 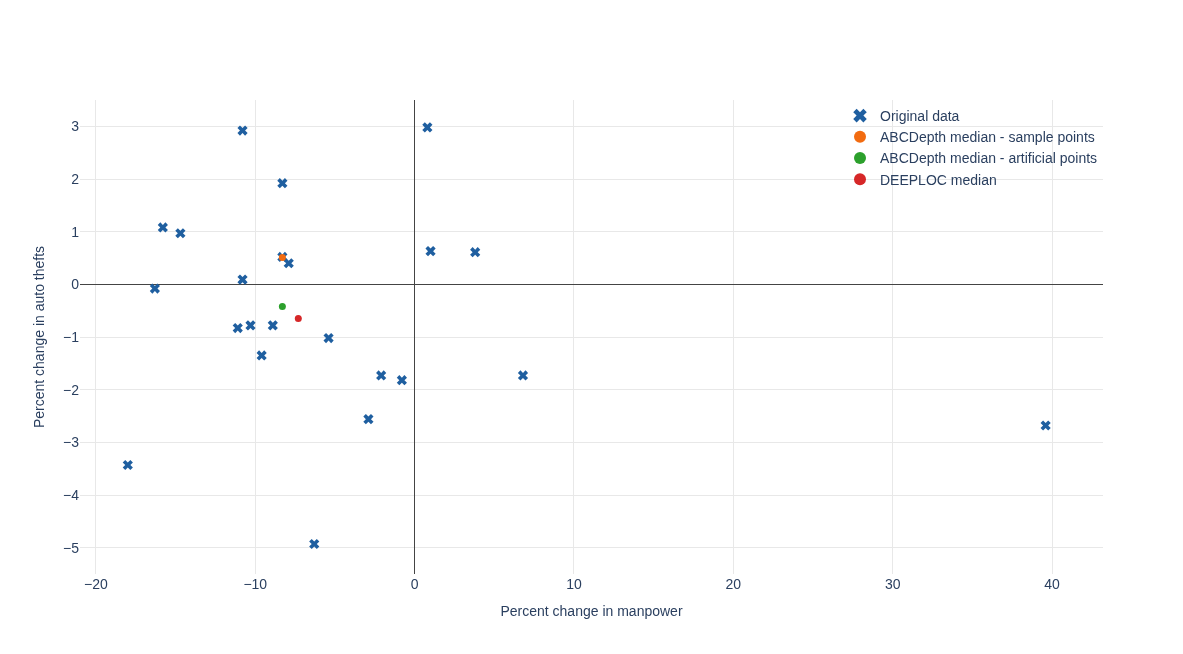 What do you see at coordinates (71, 547) in the screenshot?
I see `y-tick-label: −5` at bounding box center [71, 547].